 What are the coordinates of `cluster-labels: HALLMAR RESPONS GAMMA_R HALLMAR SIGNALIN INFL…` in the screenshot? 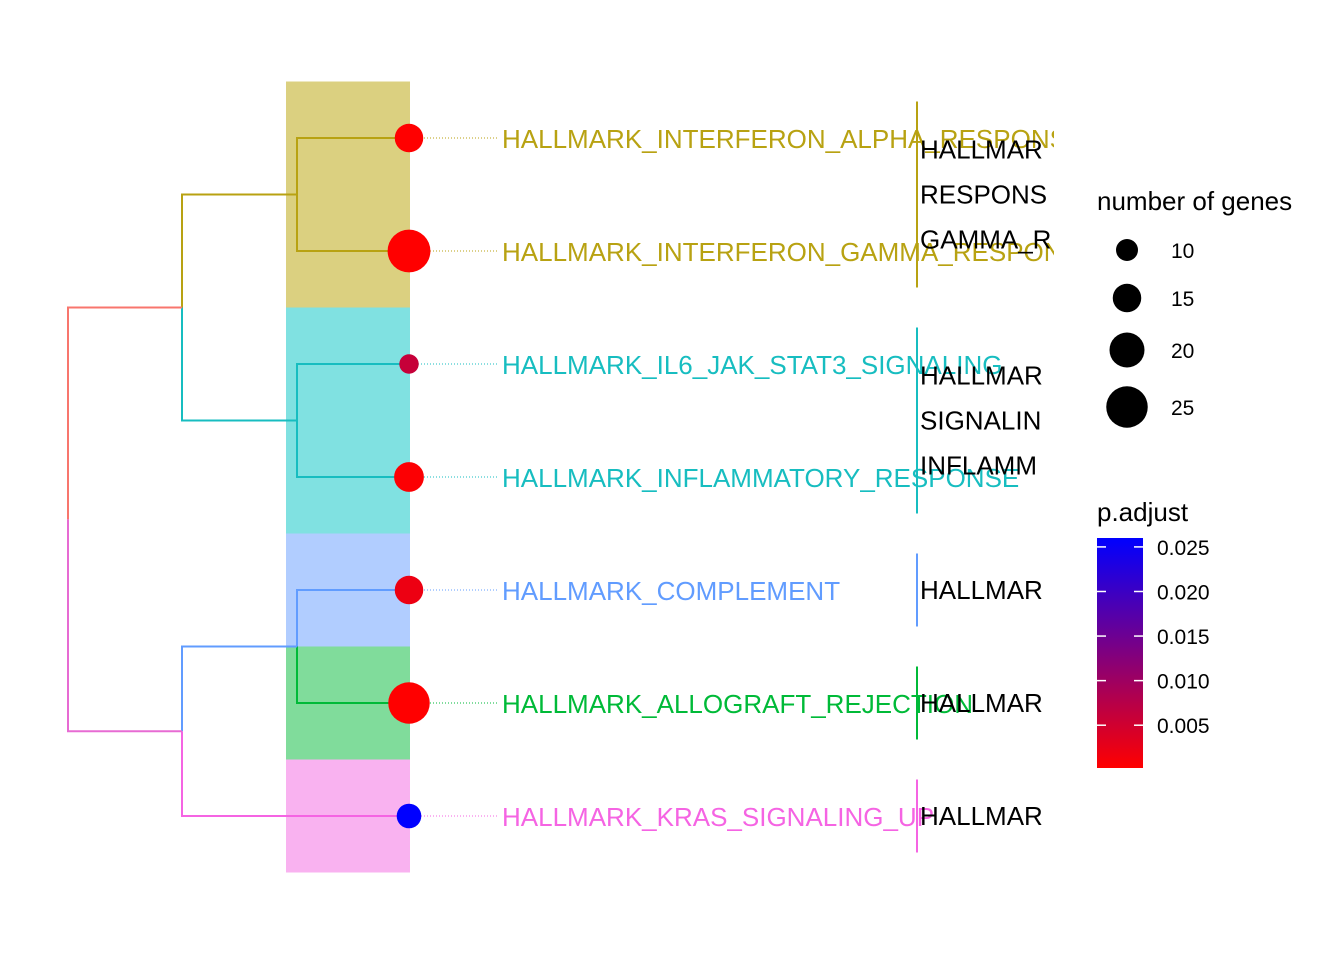 It's located at (983, 477).